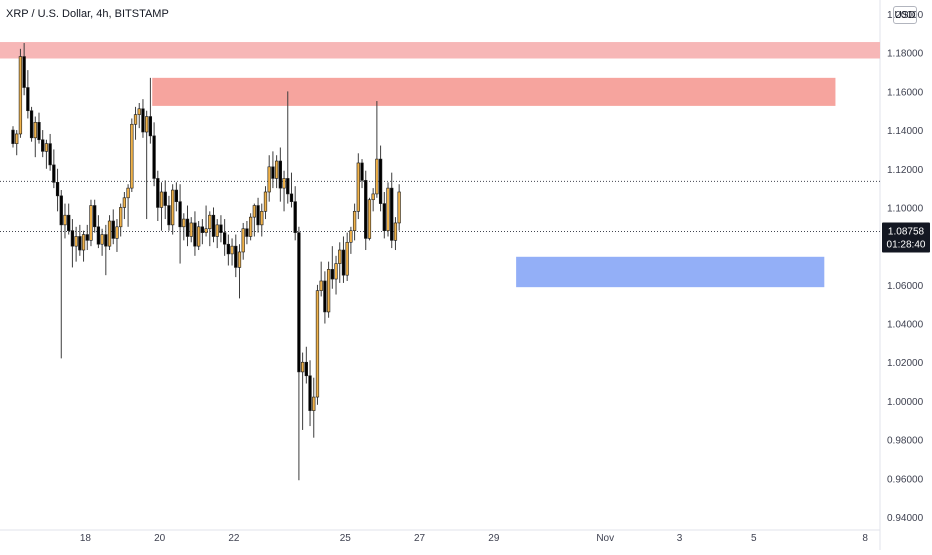 Image resolution: width=932 pixels, height=555 pixels. I want to click on y-tick-label: 1.00000, so click(905, 402).